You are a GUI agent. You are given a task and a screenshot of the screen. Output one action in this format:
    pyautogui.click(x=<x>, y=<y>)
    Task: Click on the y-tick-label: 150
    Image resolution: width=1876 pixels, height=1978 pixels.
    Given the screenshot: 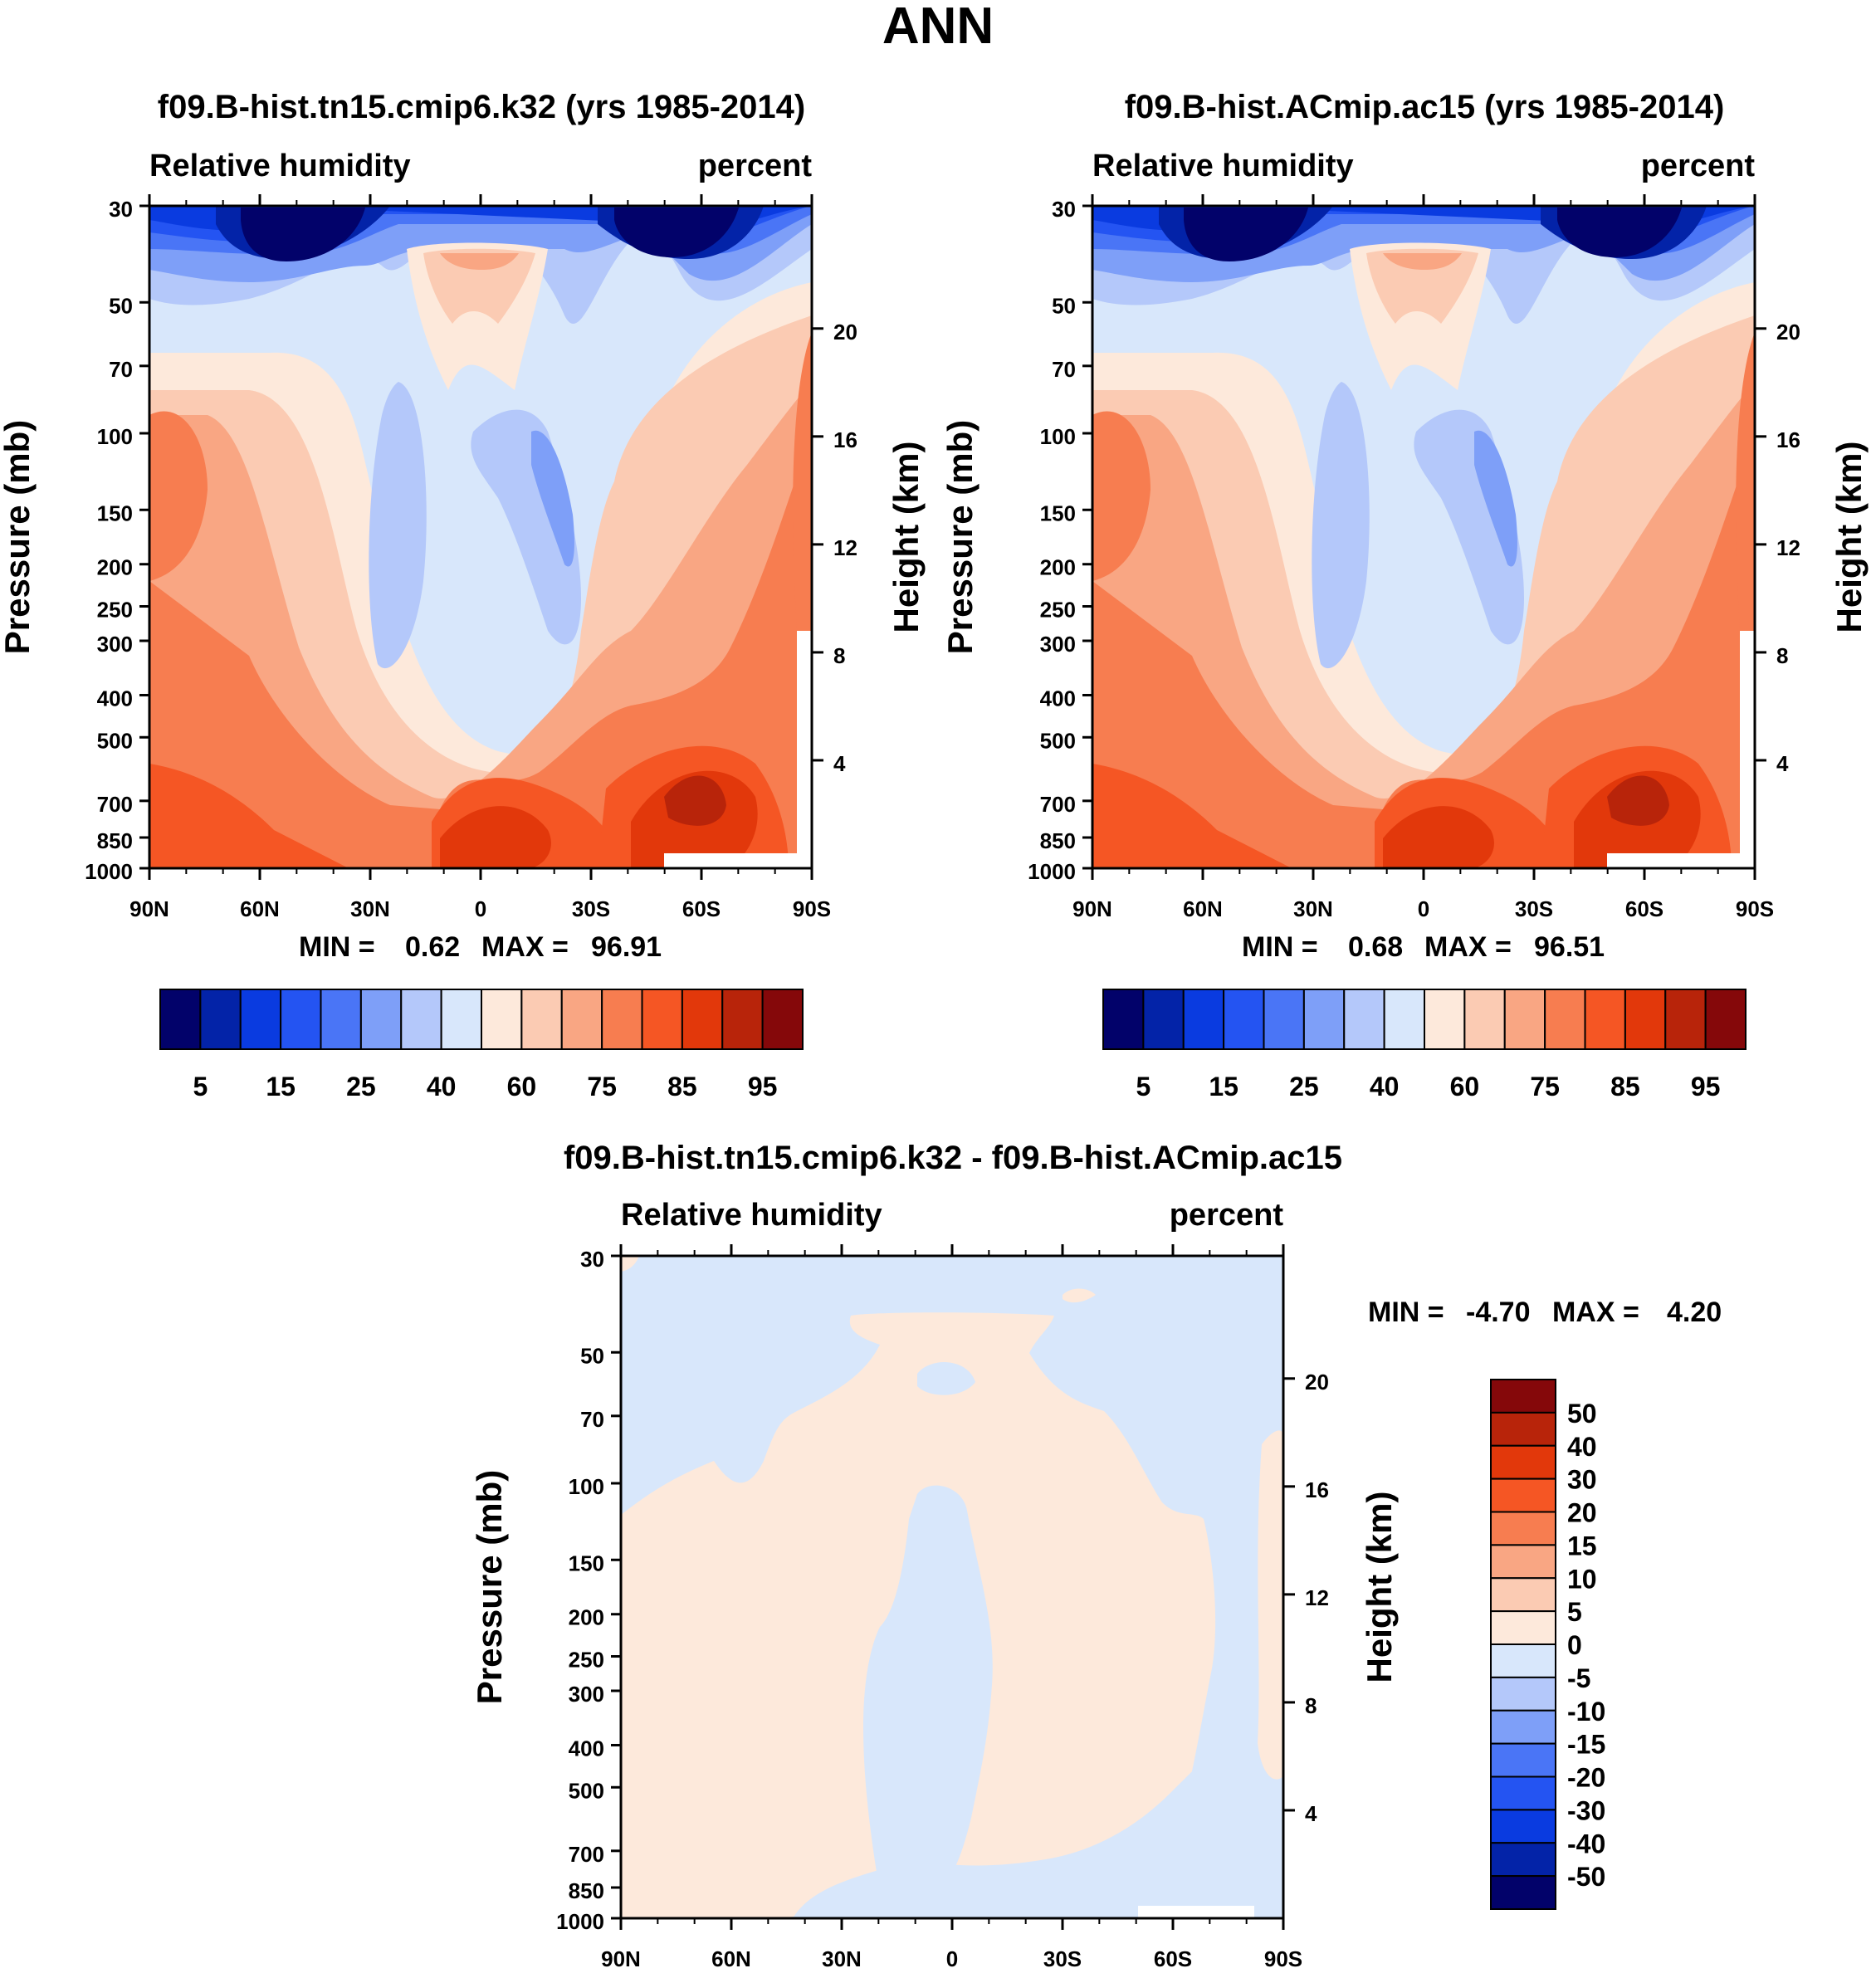 What is the action you would take?
    pyautogui.click(x=1058, y=513)
    